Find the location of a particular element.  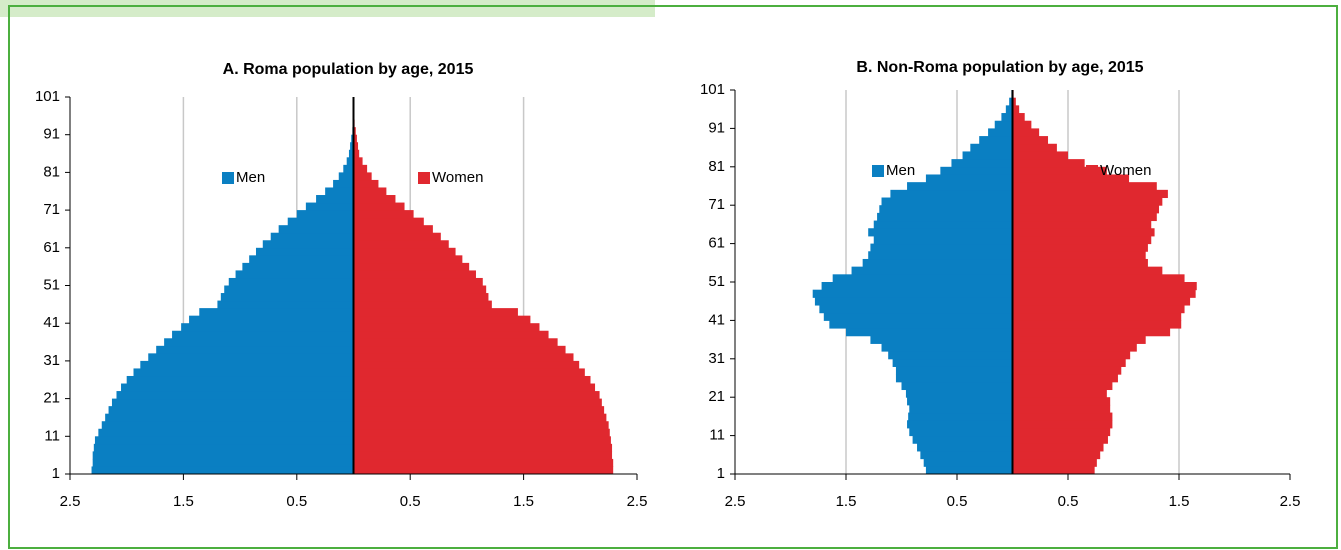

y-tick-label: 11 is located at coordinates (717, 435).